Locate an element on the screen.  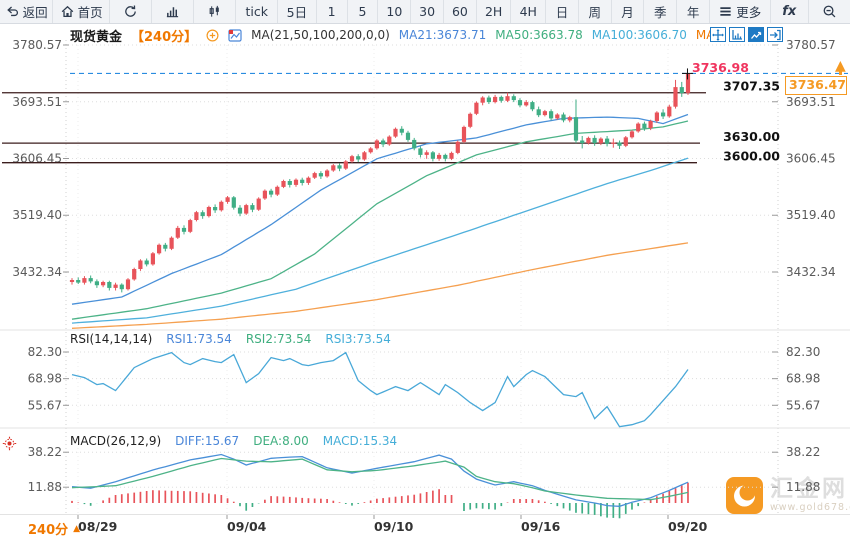
macd-histogram is located at coordinates (380, 500).